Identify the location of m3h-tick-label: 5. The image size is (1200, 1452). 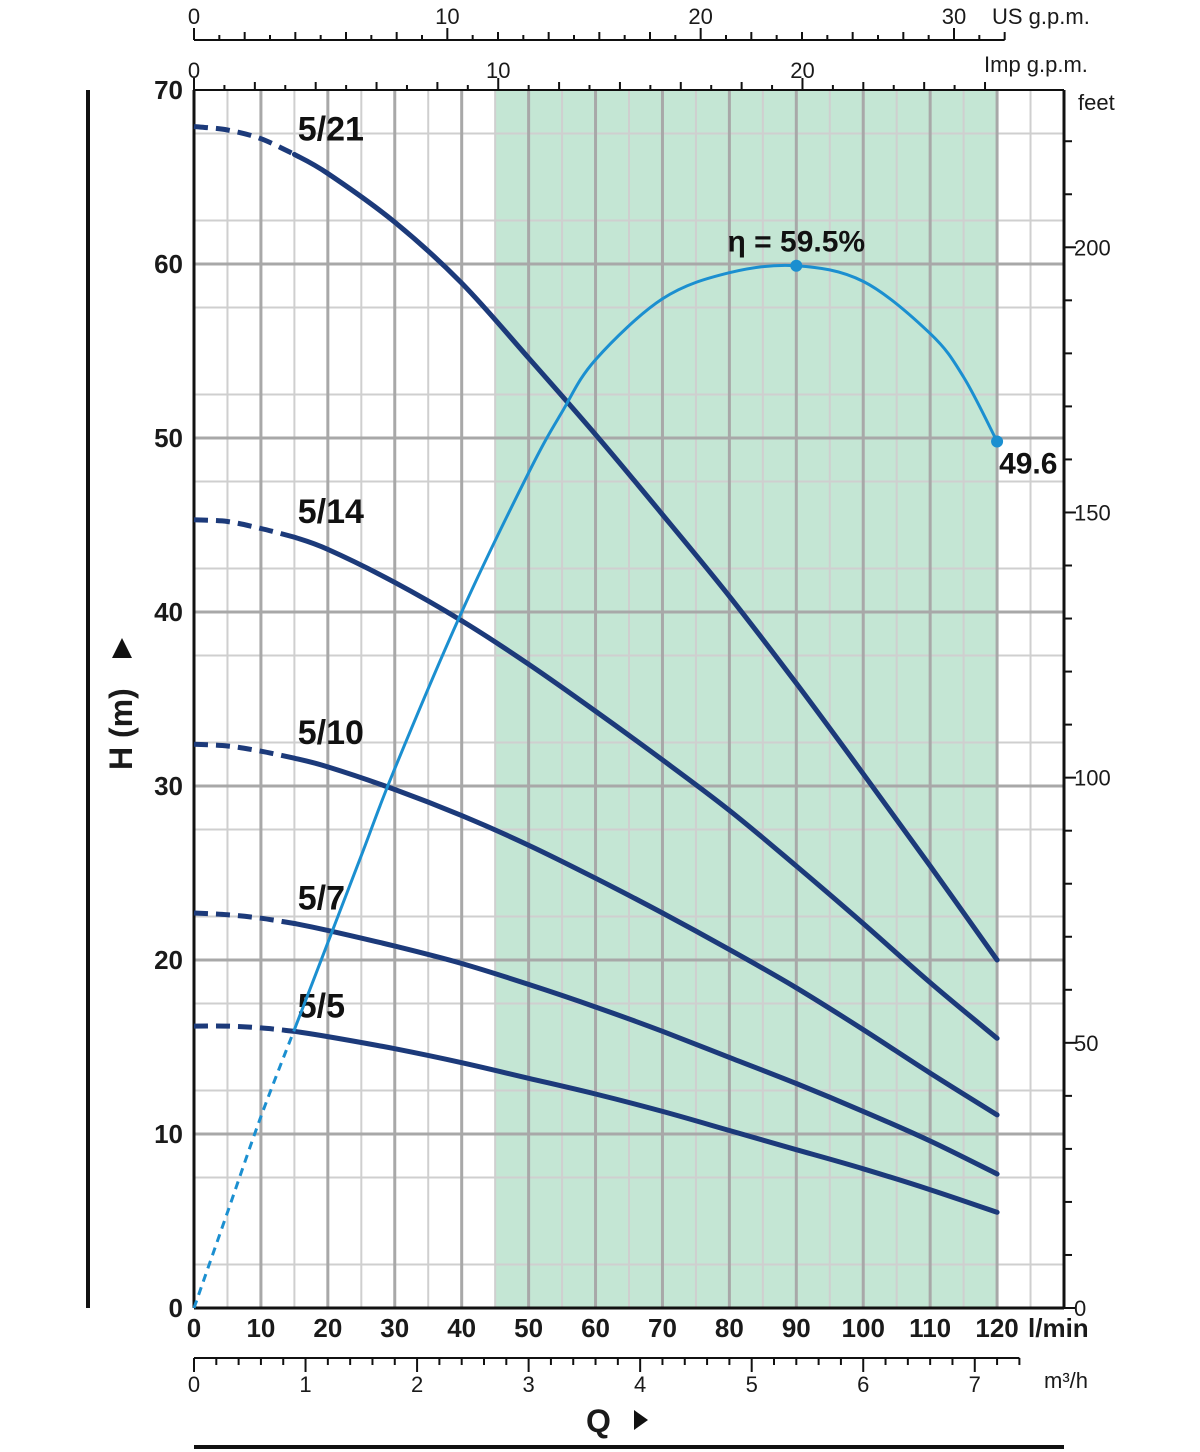
(752, 1384).